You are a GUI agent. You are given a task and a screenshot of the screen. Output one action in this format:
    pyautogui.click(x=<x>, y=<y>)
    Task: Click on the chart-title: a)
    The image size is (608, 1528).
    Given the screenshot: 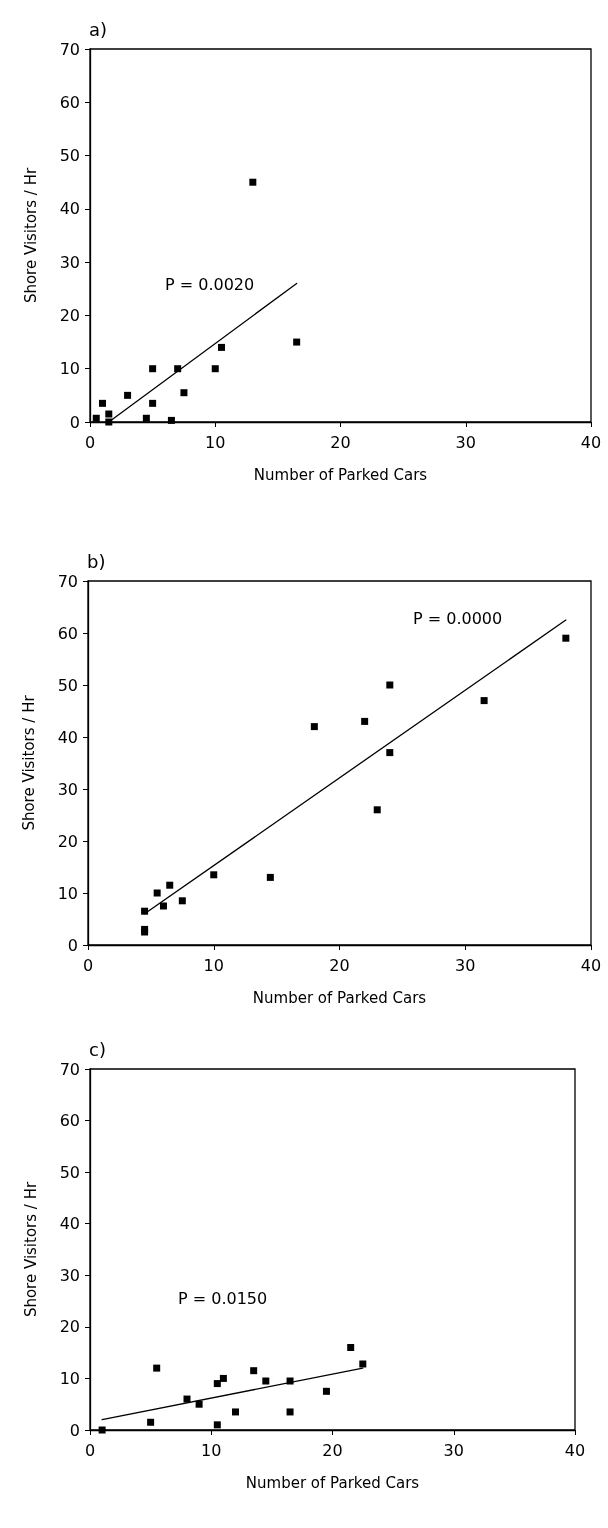 What is the action you would take?
    pyautogui.click(x=98, y=29)
    